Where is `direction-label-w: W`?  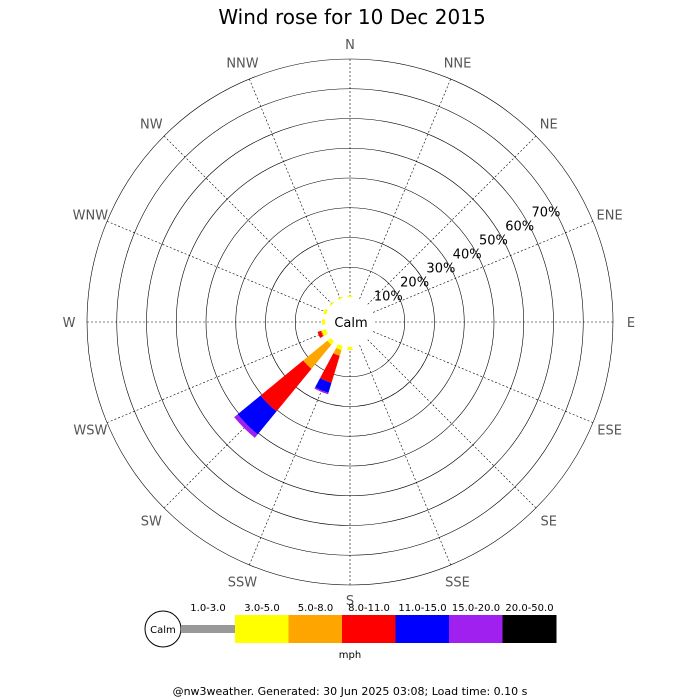
direction-label-w: W is located at coordinates (69, 323).